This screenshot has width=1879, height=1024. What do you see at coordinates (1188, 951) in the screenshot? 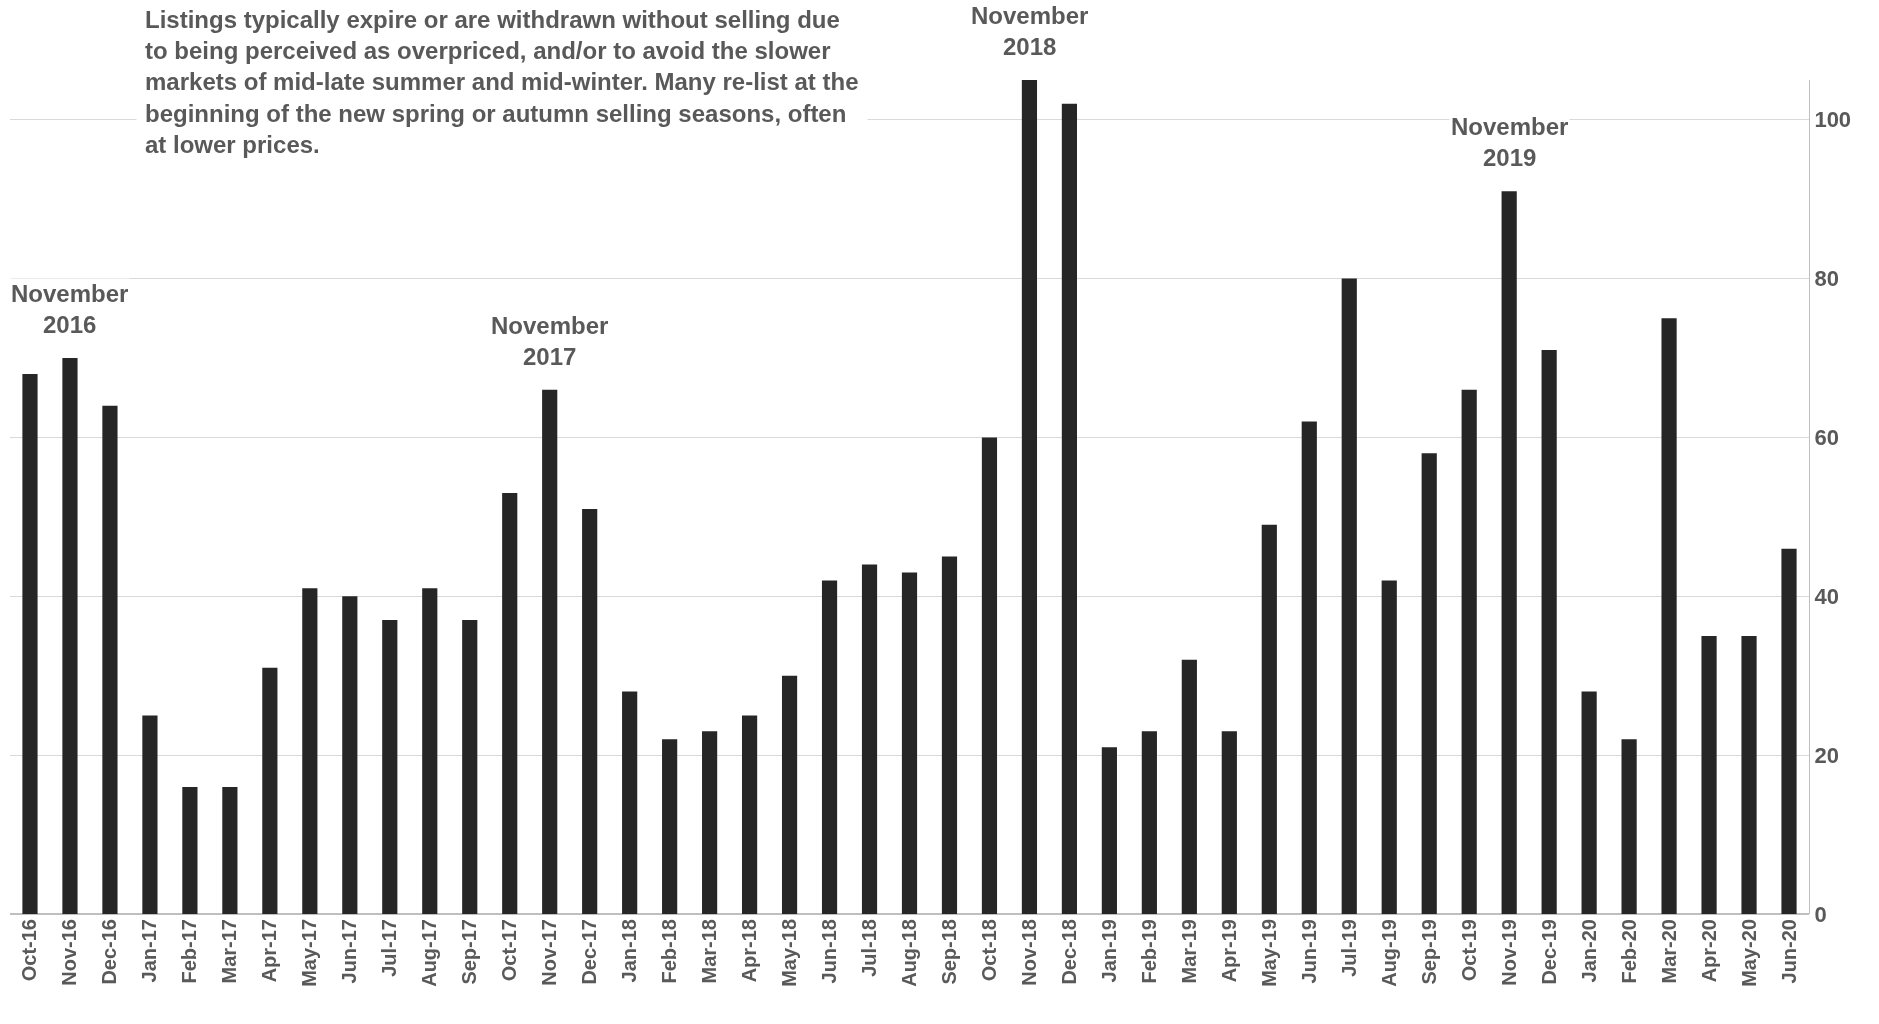
I see `x-tick-label: Mar-19` at bounding box center [1188, 951].